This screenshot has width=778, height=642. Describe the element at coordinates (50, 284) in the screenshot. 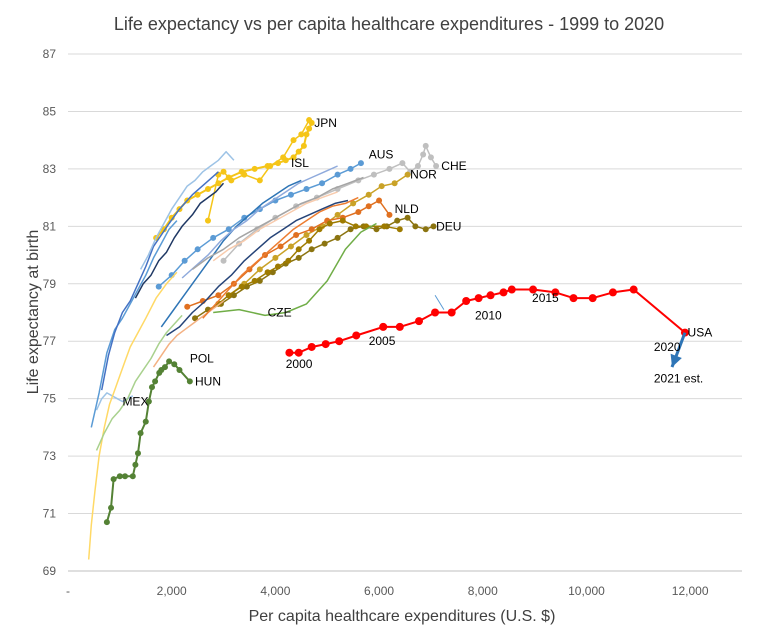

I see `y-tick-label: 79` at that location.